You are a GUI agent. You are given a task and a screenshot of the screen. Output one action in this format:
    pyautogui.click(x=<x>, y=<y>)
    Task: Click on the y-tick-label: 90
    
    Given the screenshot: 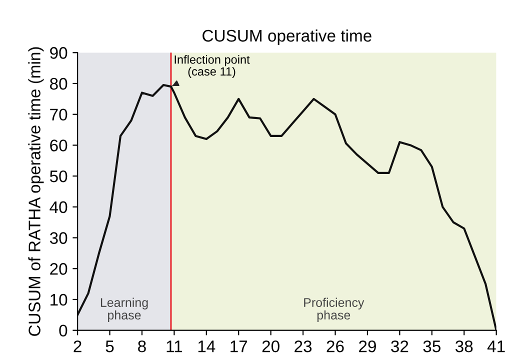 What is the action you would take?
    pyautogui.click(x=59, y=53)
    